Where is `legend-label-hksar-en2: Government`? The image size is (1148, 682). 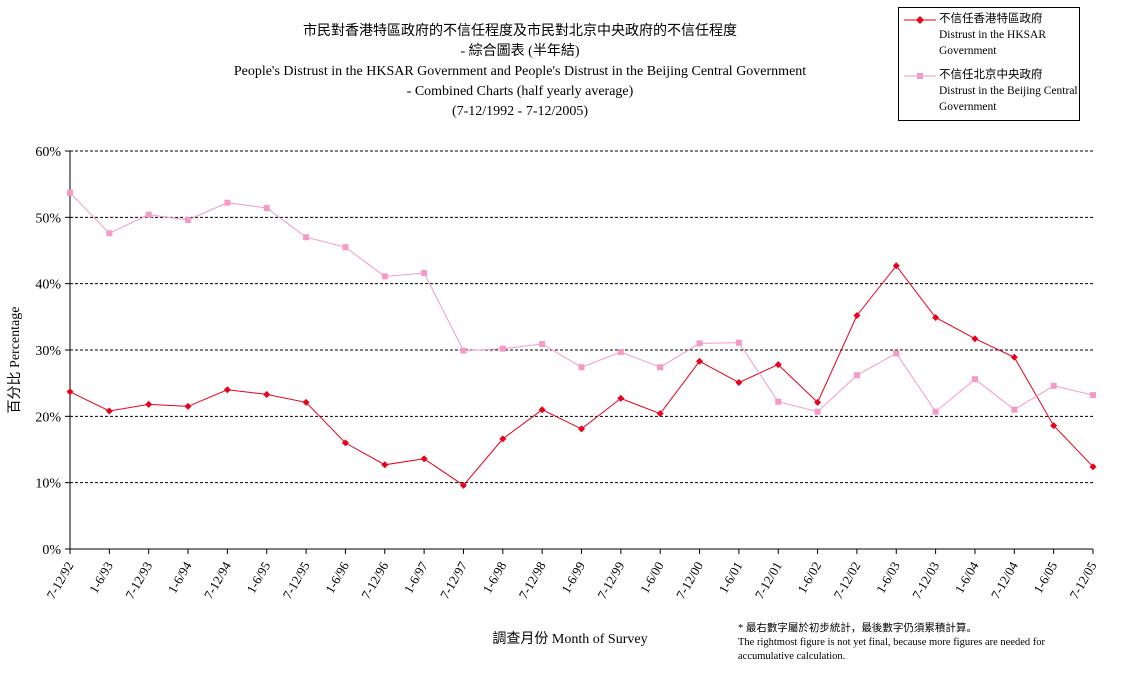
legend-label-hksar-en2: Government is located at coordinates (968, 51).